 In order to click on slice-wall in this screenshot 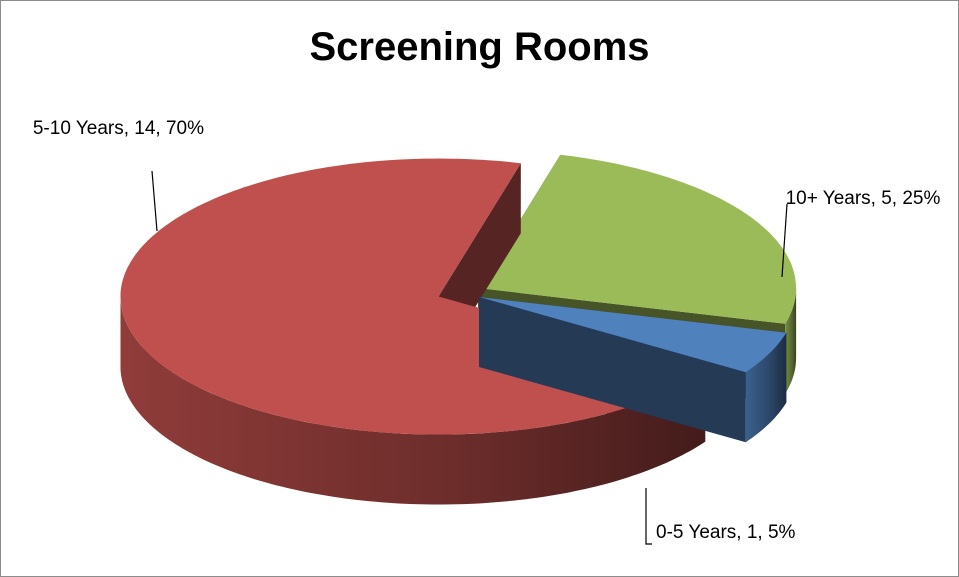, I will do `click(612, 370)`.